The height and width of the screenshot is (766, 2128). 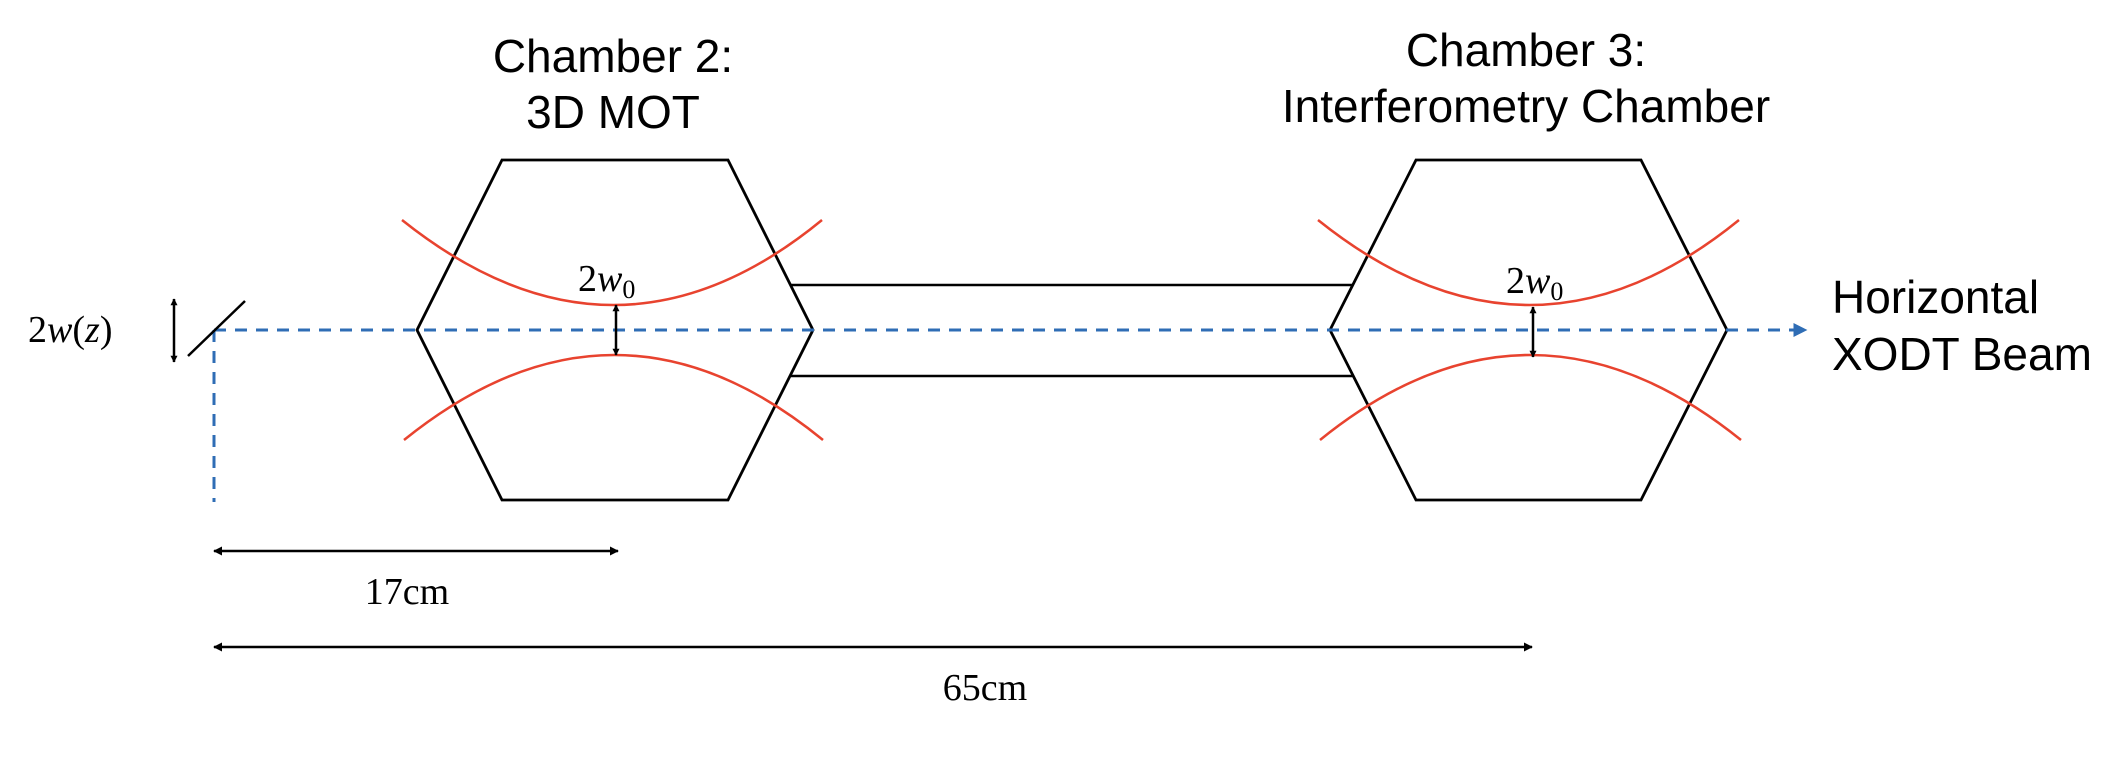 I want to click on chamber-2-gaussian-profile, so click(x=612, y=330).